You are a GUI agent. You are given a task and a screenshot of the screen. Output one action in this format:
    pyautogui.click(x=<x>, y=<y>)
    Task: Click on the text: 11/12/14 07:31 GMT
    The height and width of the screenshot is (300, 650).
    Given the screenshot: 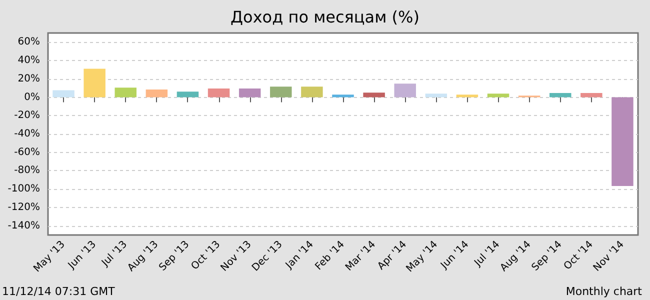 What is the action you would take?
    pyautogui.click(x=59, y=291)
    